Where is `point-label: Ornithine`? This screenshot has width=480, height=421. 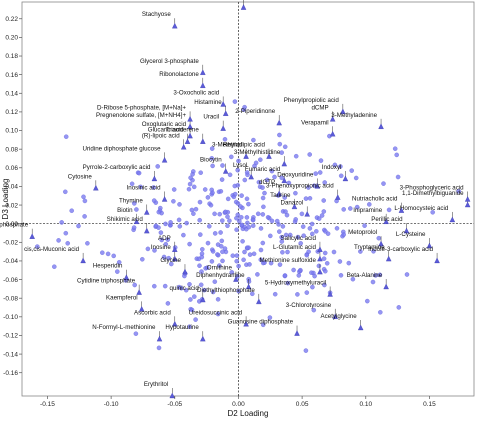
point-label: Ornithine is located at coordinates (220, 268).